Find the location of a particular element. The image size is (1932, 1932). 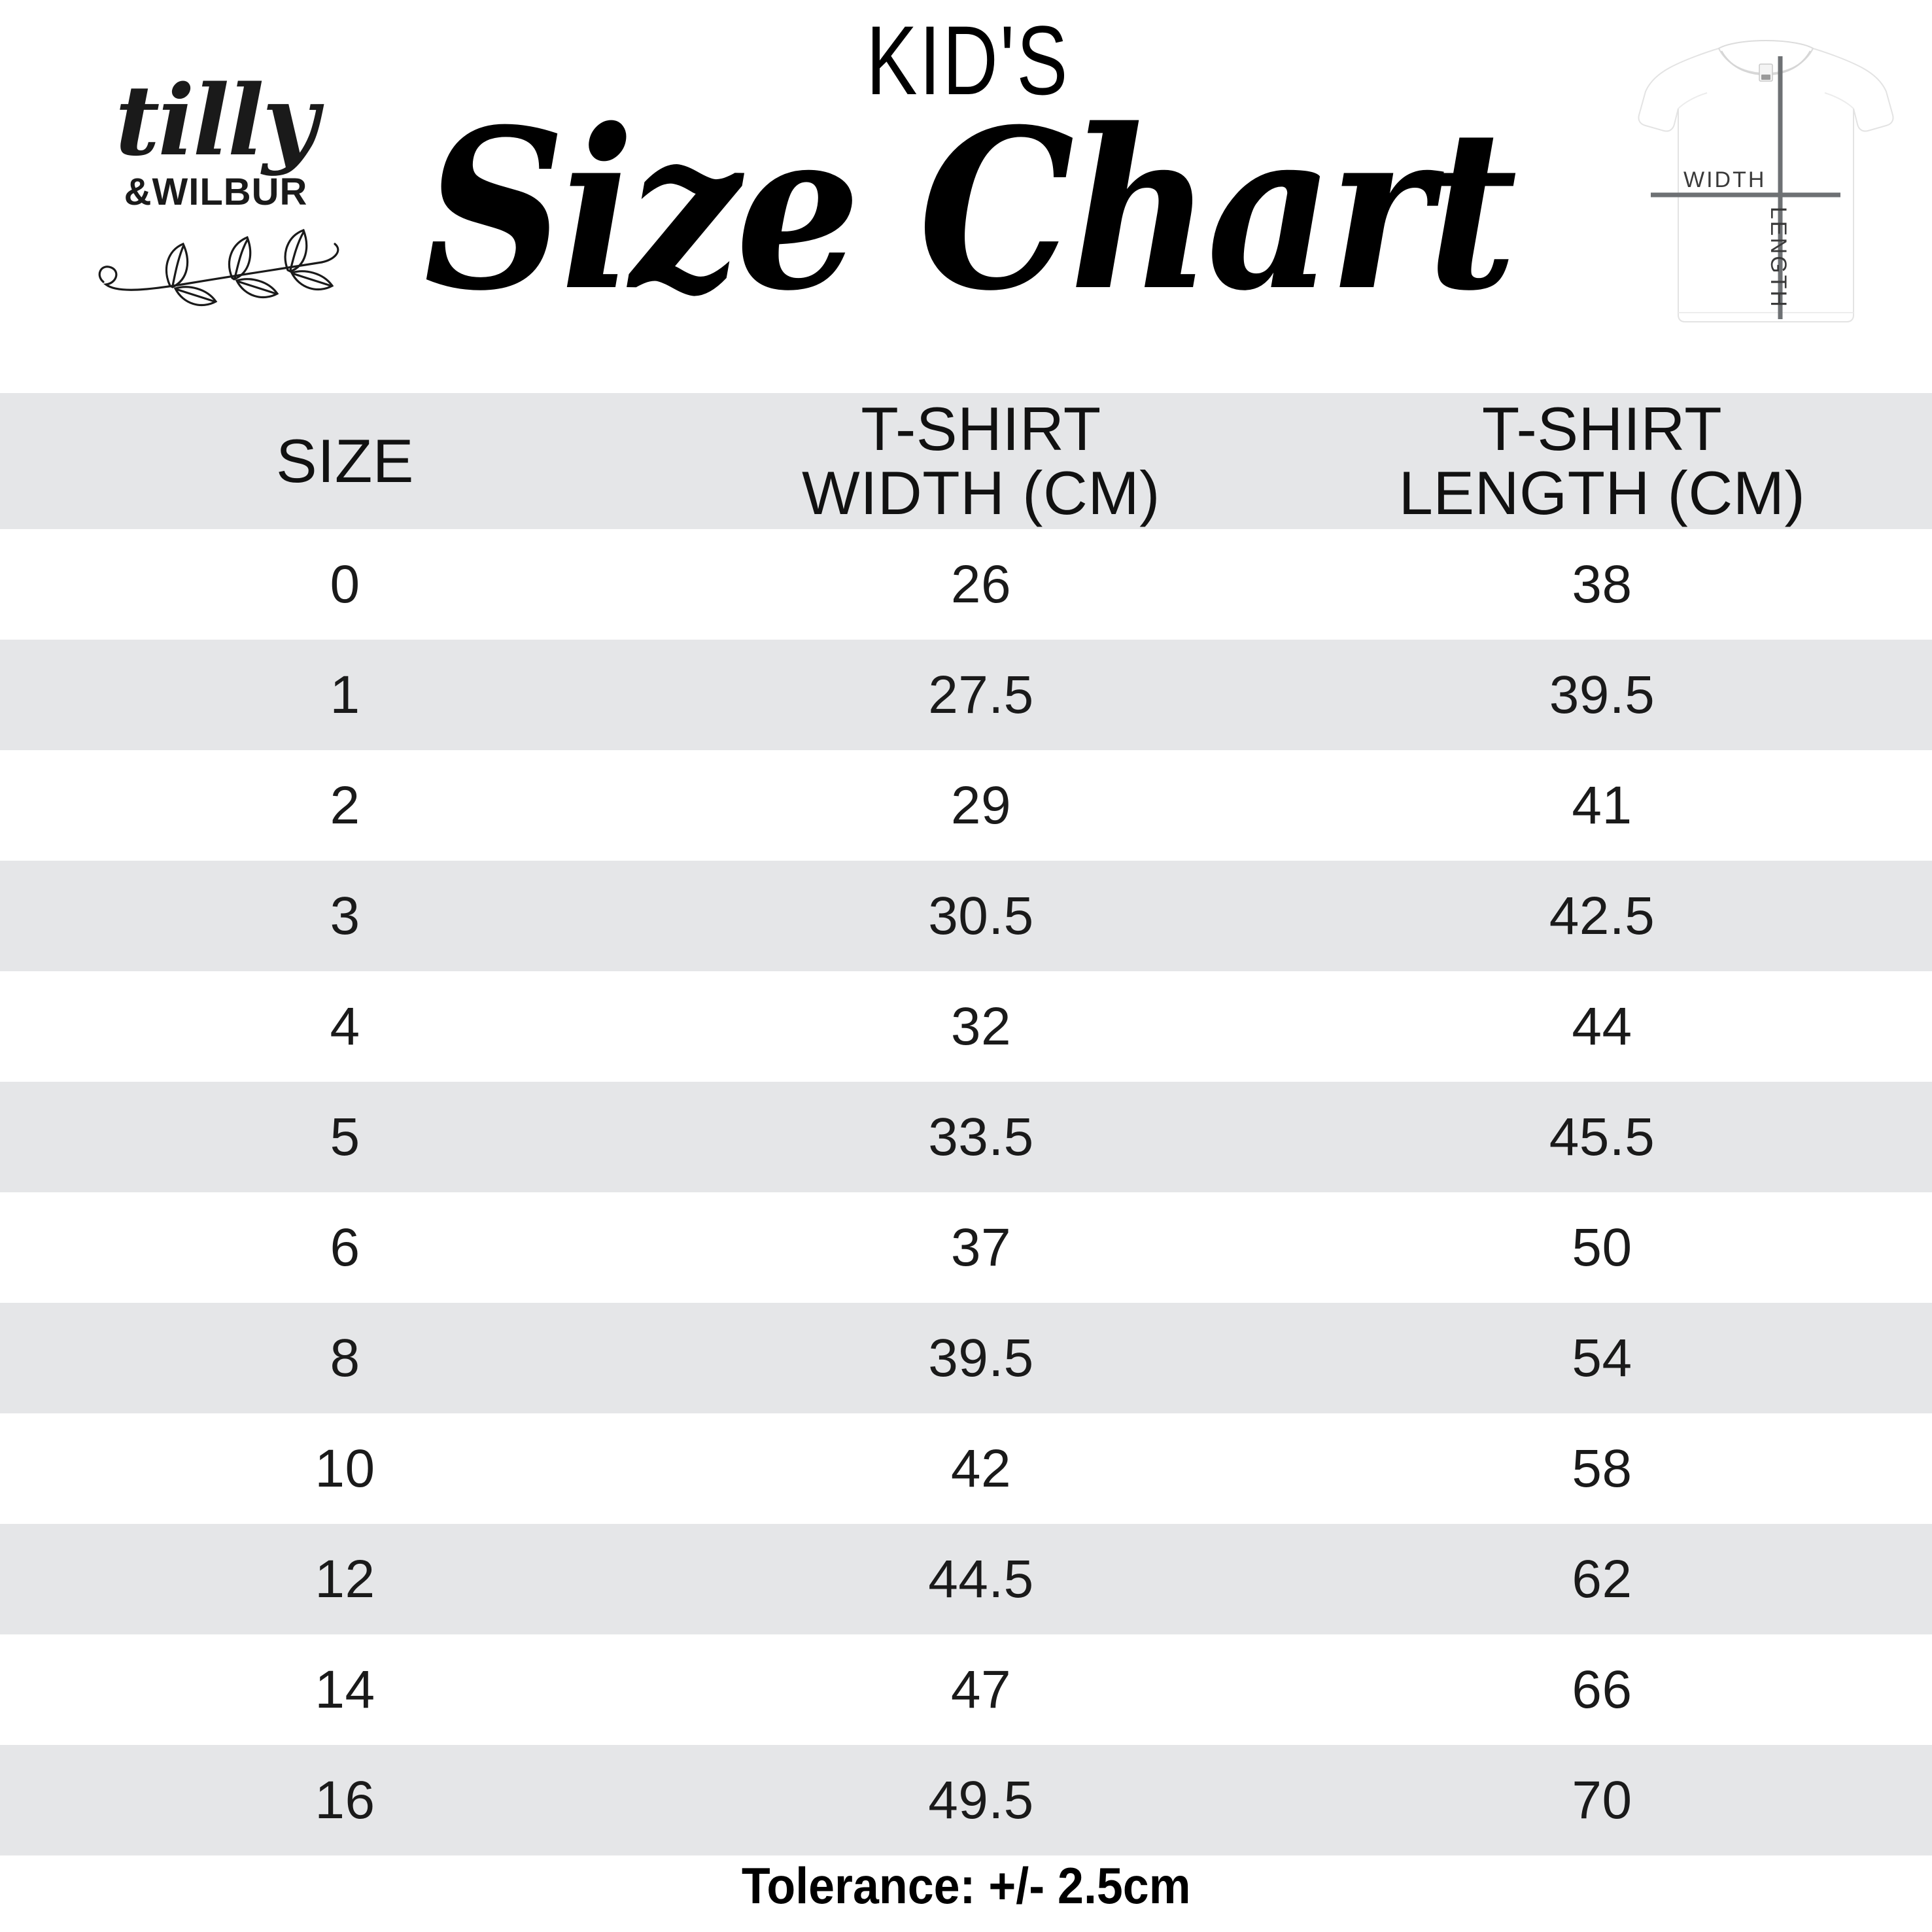

cell-size: 6 is located at coordinates (345, 1247).